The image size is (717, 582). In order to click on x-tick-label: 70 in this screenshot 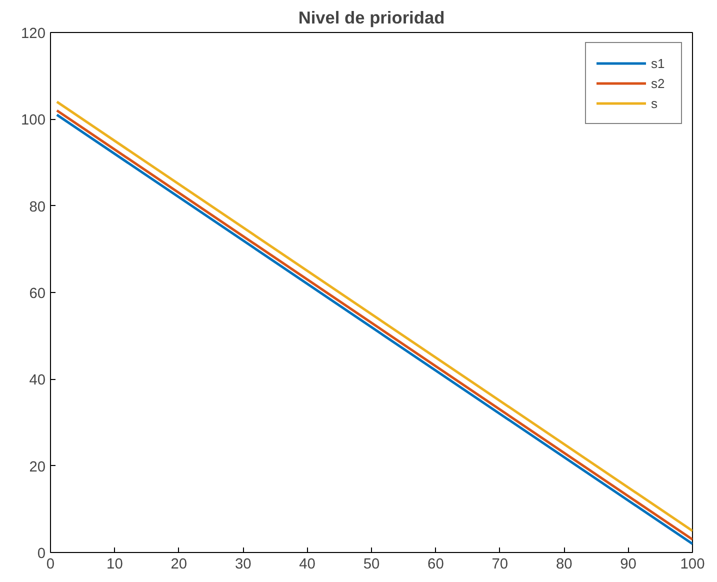, I will do `click(500, 564)`.